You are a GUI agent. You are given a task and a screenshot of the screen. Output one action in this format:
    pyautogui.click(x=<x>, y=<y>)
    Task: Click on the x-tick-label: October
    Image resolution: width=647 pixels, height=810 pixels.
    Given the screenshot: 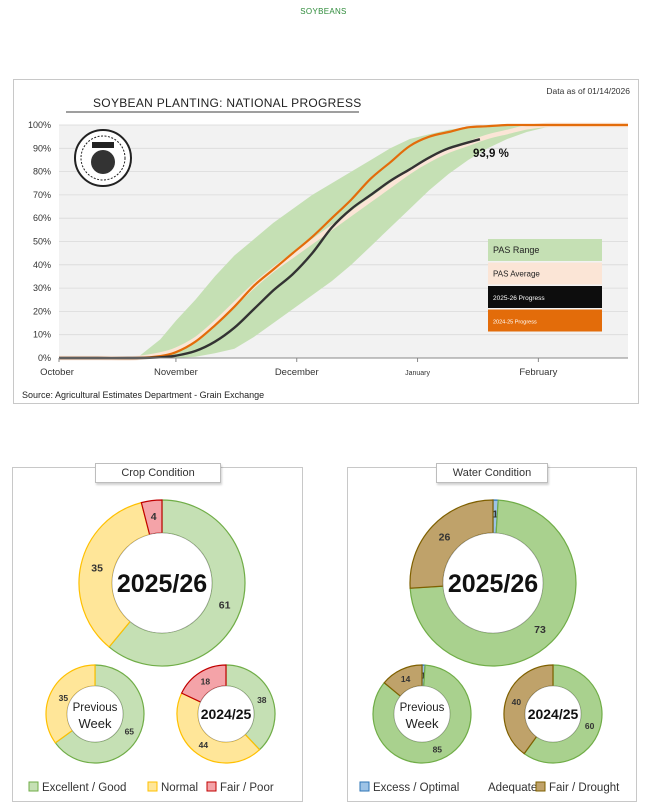 What is the action you would take?
    pyautogui.click(x=57, y=372)
    